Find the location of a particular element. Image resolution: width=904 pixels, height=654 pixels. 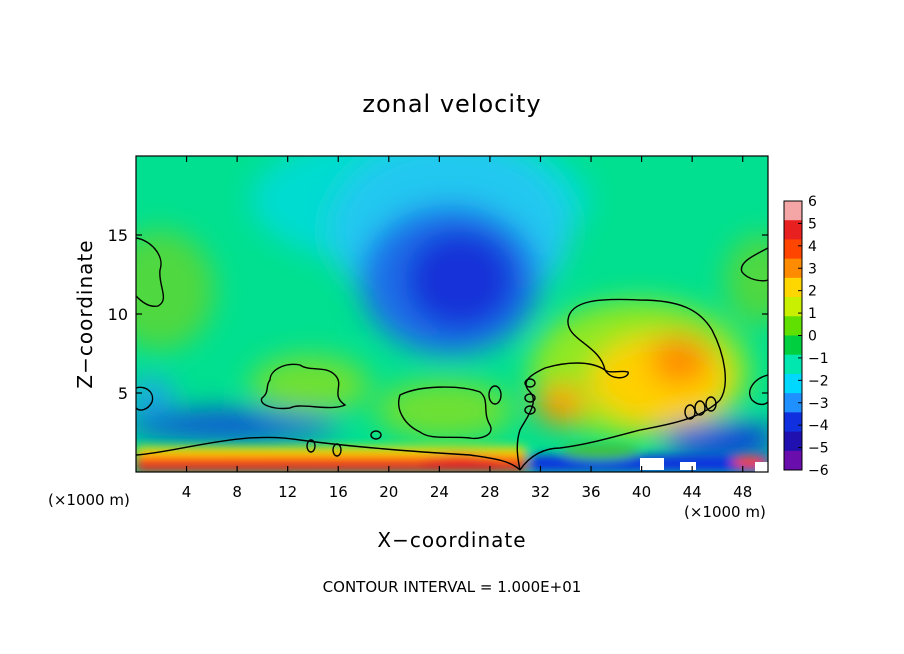

y-tick-label: 10 is located at coordinates (118, 314).